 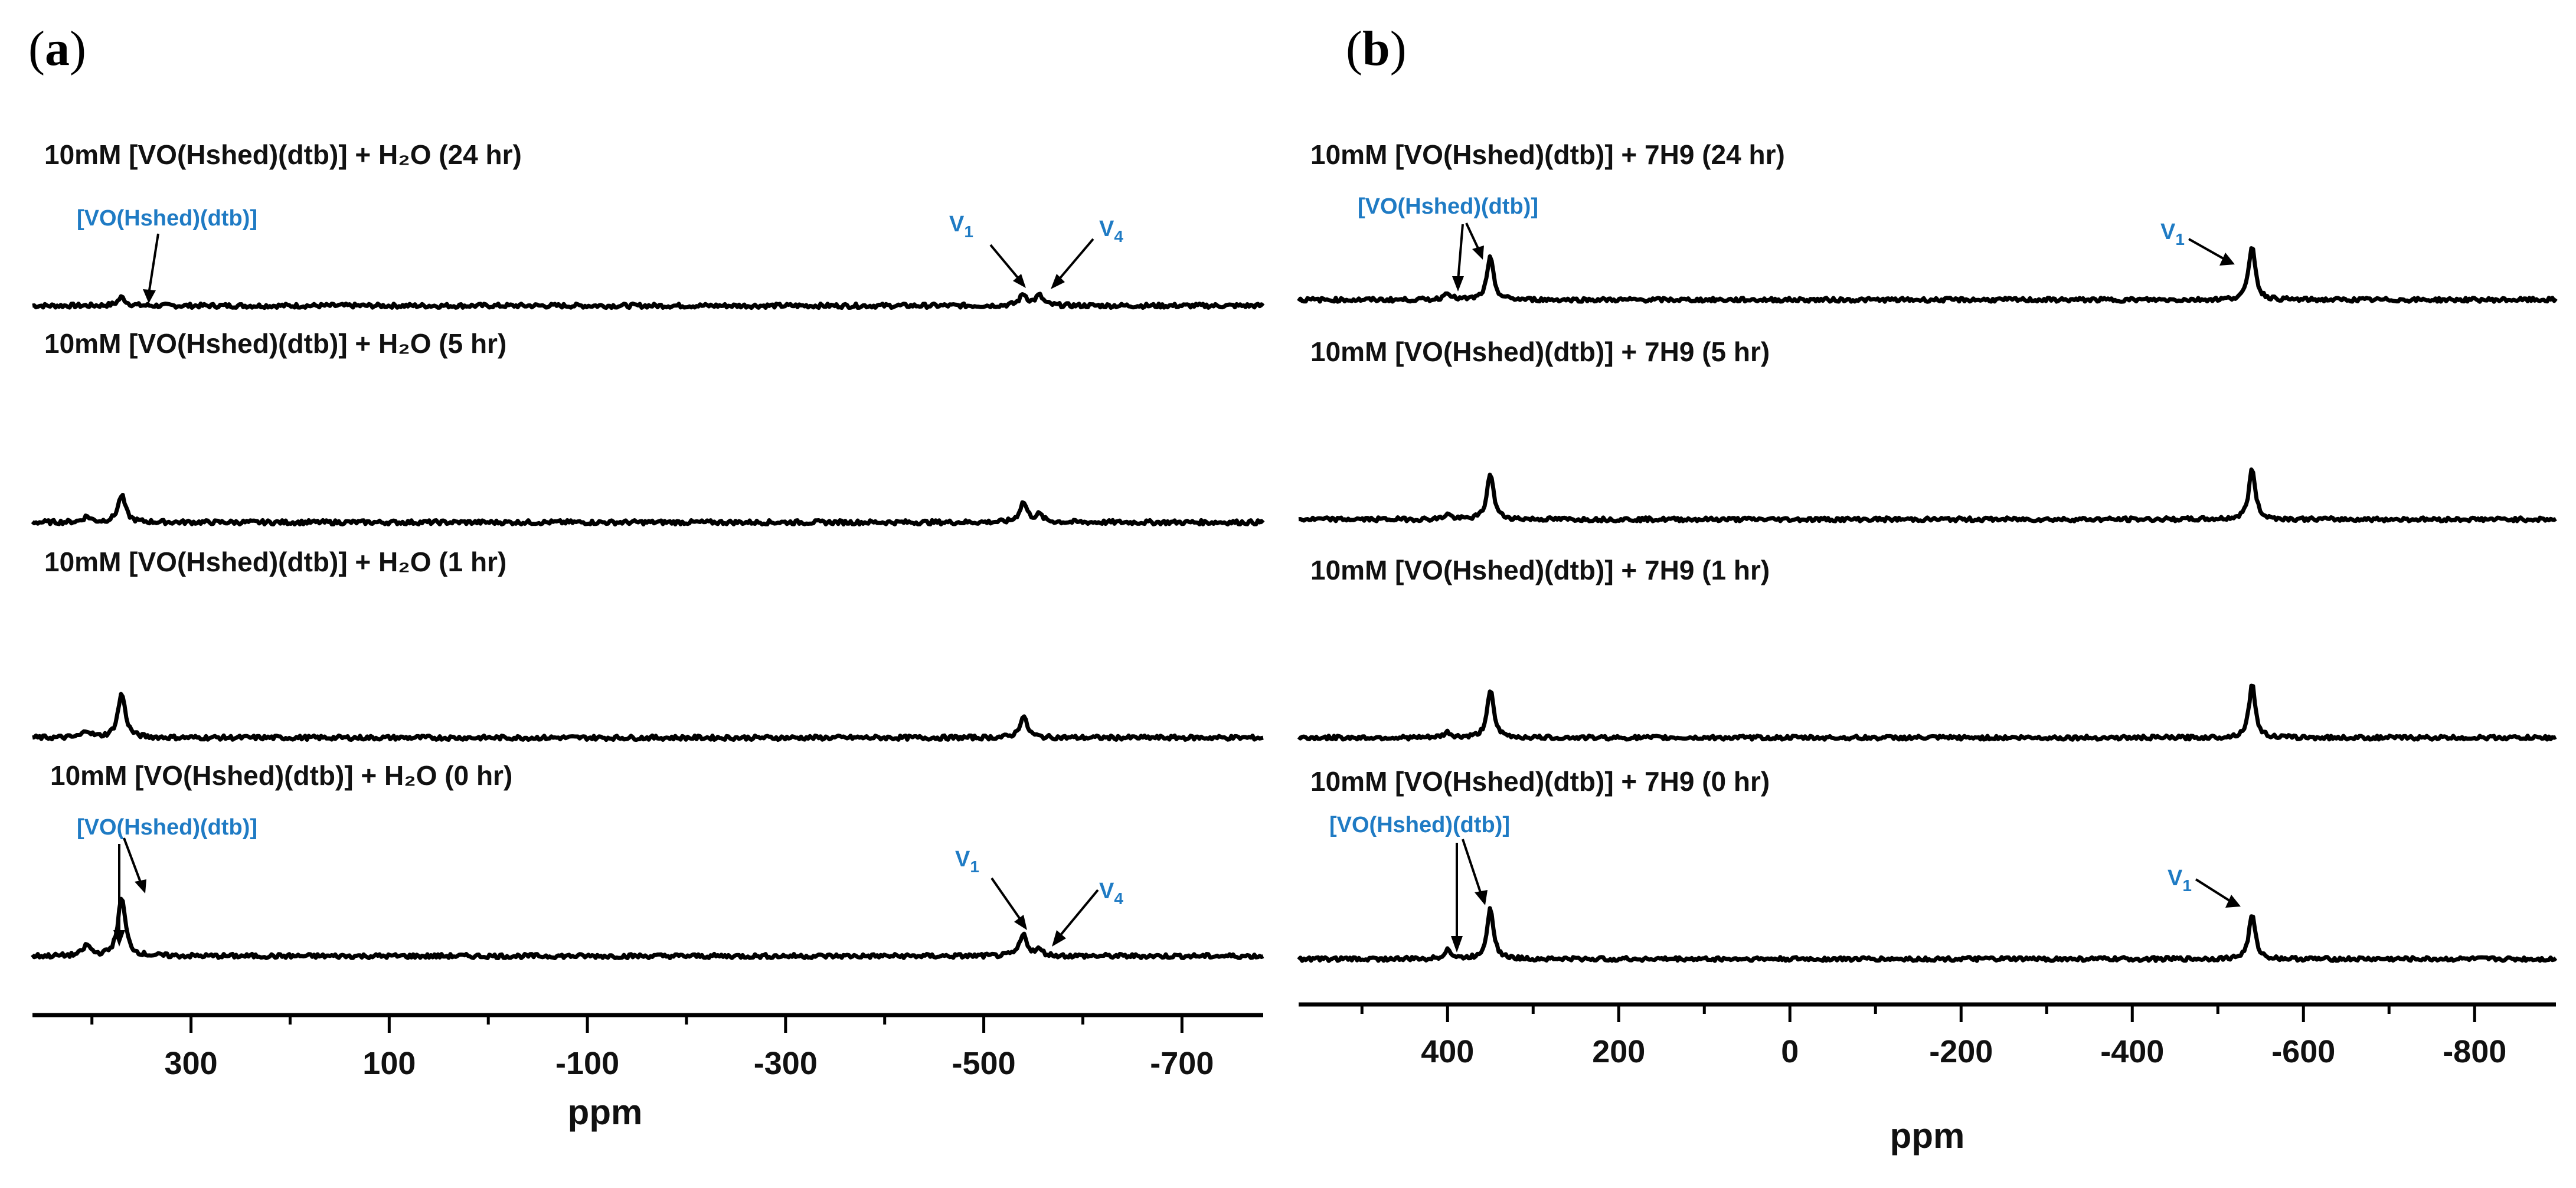 I want to click on panel-a-trace-label-5hr: 10mM [VO(Hshed)(dtb)] + H₂O (5 hr), so click(x=275, y=343).